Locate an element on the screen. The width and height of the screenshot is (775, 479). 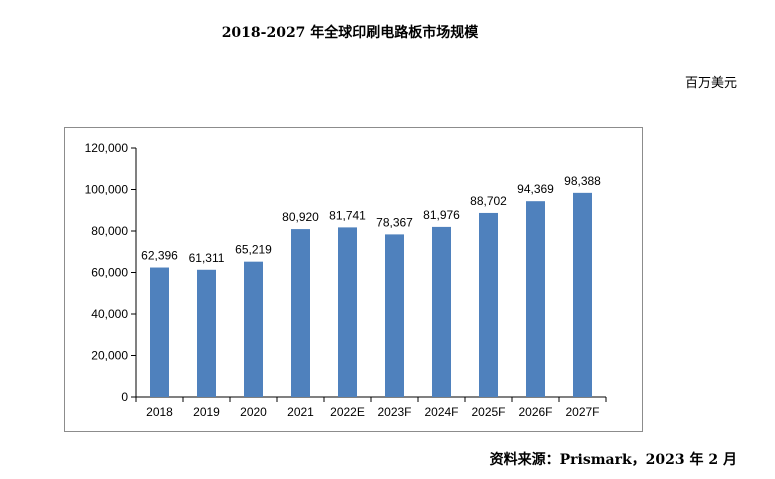
x-tick-label: 2018 is located at coordinates (159, 412).